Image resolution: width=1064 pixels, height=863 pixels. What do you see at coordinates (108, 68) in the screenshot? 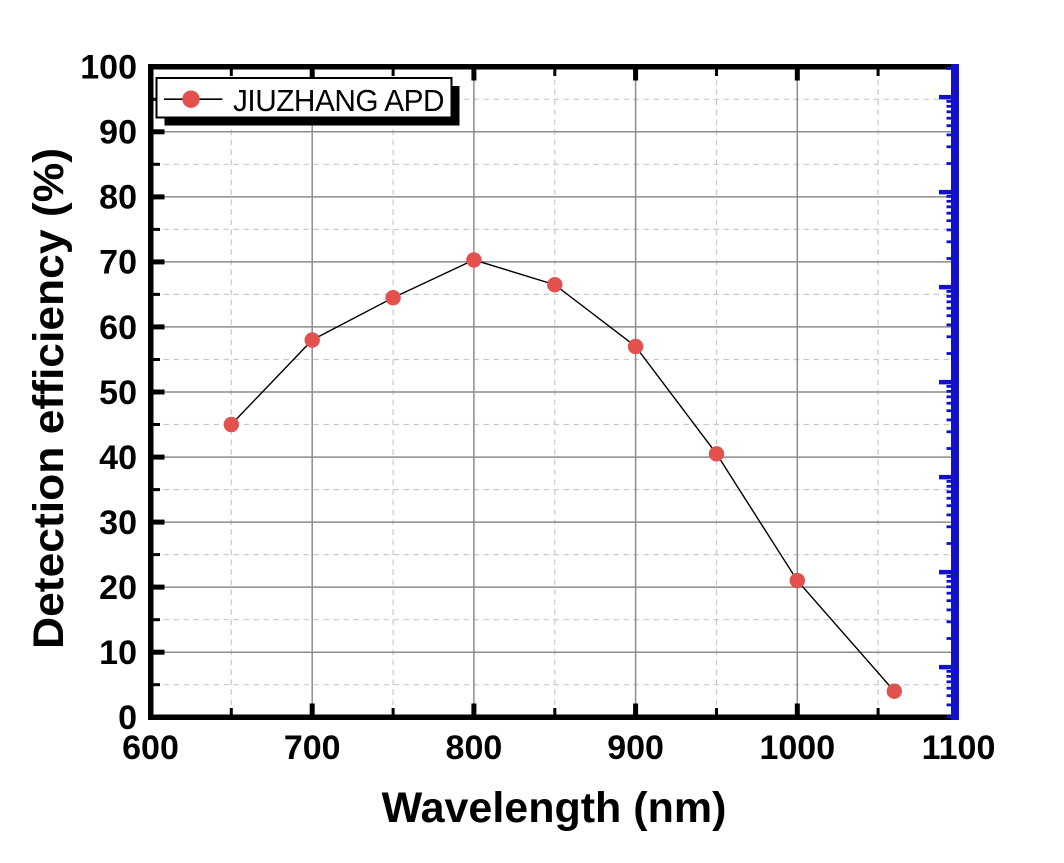
I see `svg-text: 100` at bounding box center [108, 68].